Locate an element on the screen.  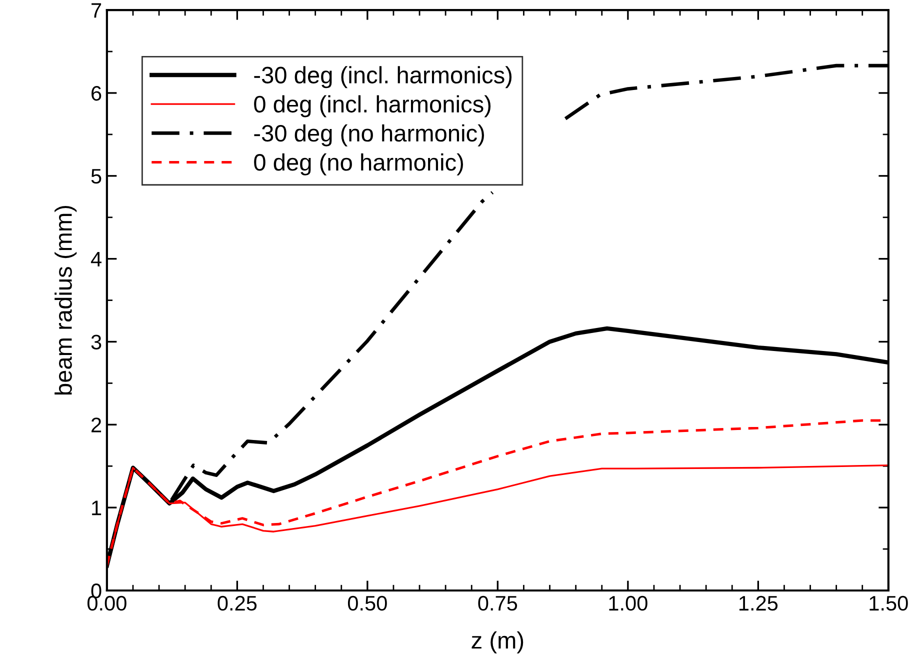
x-tick-label: 1.00 is located at coordinates (628, 603).